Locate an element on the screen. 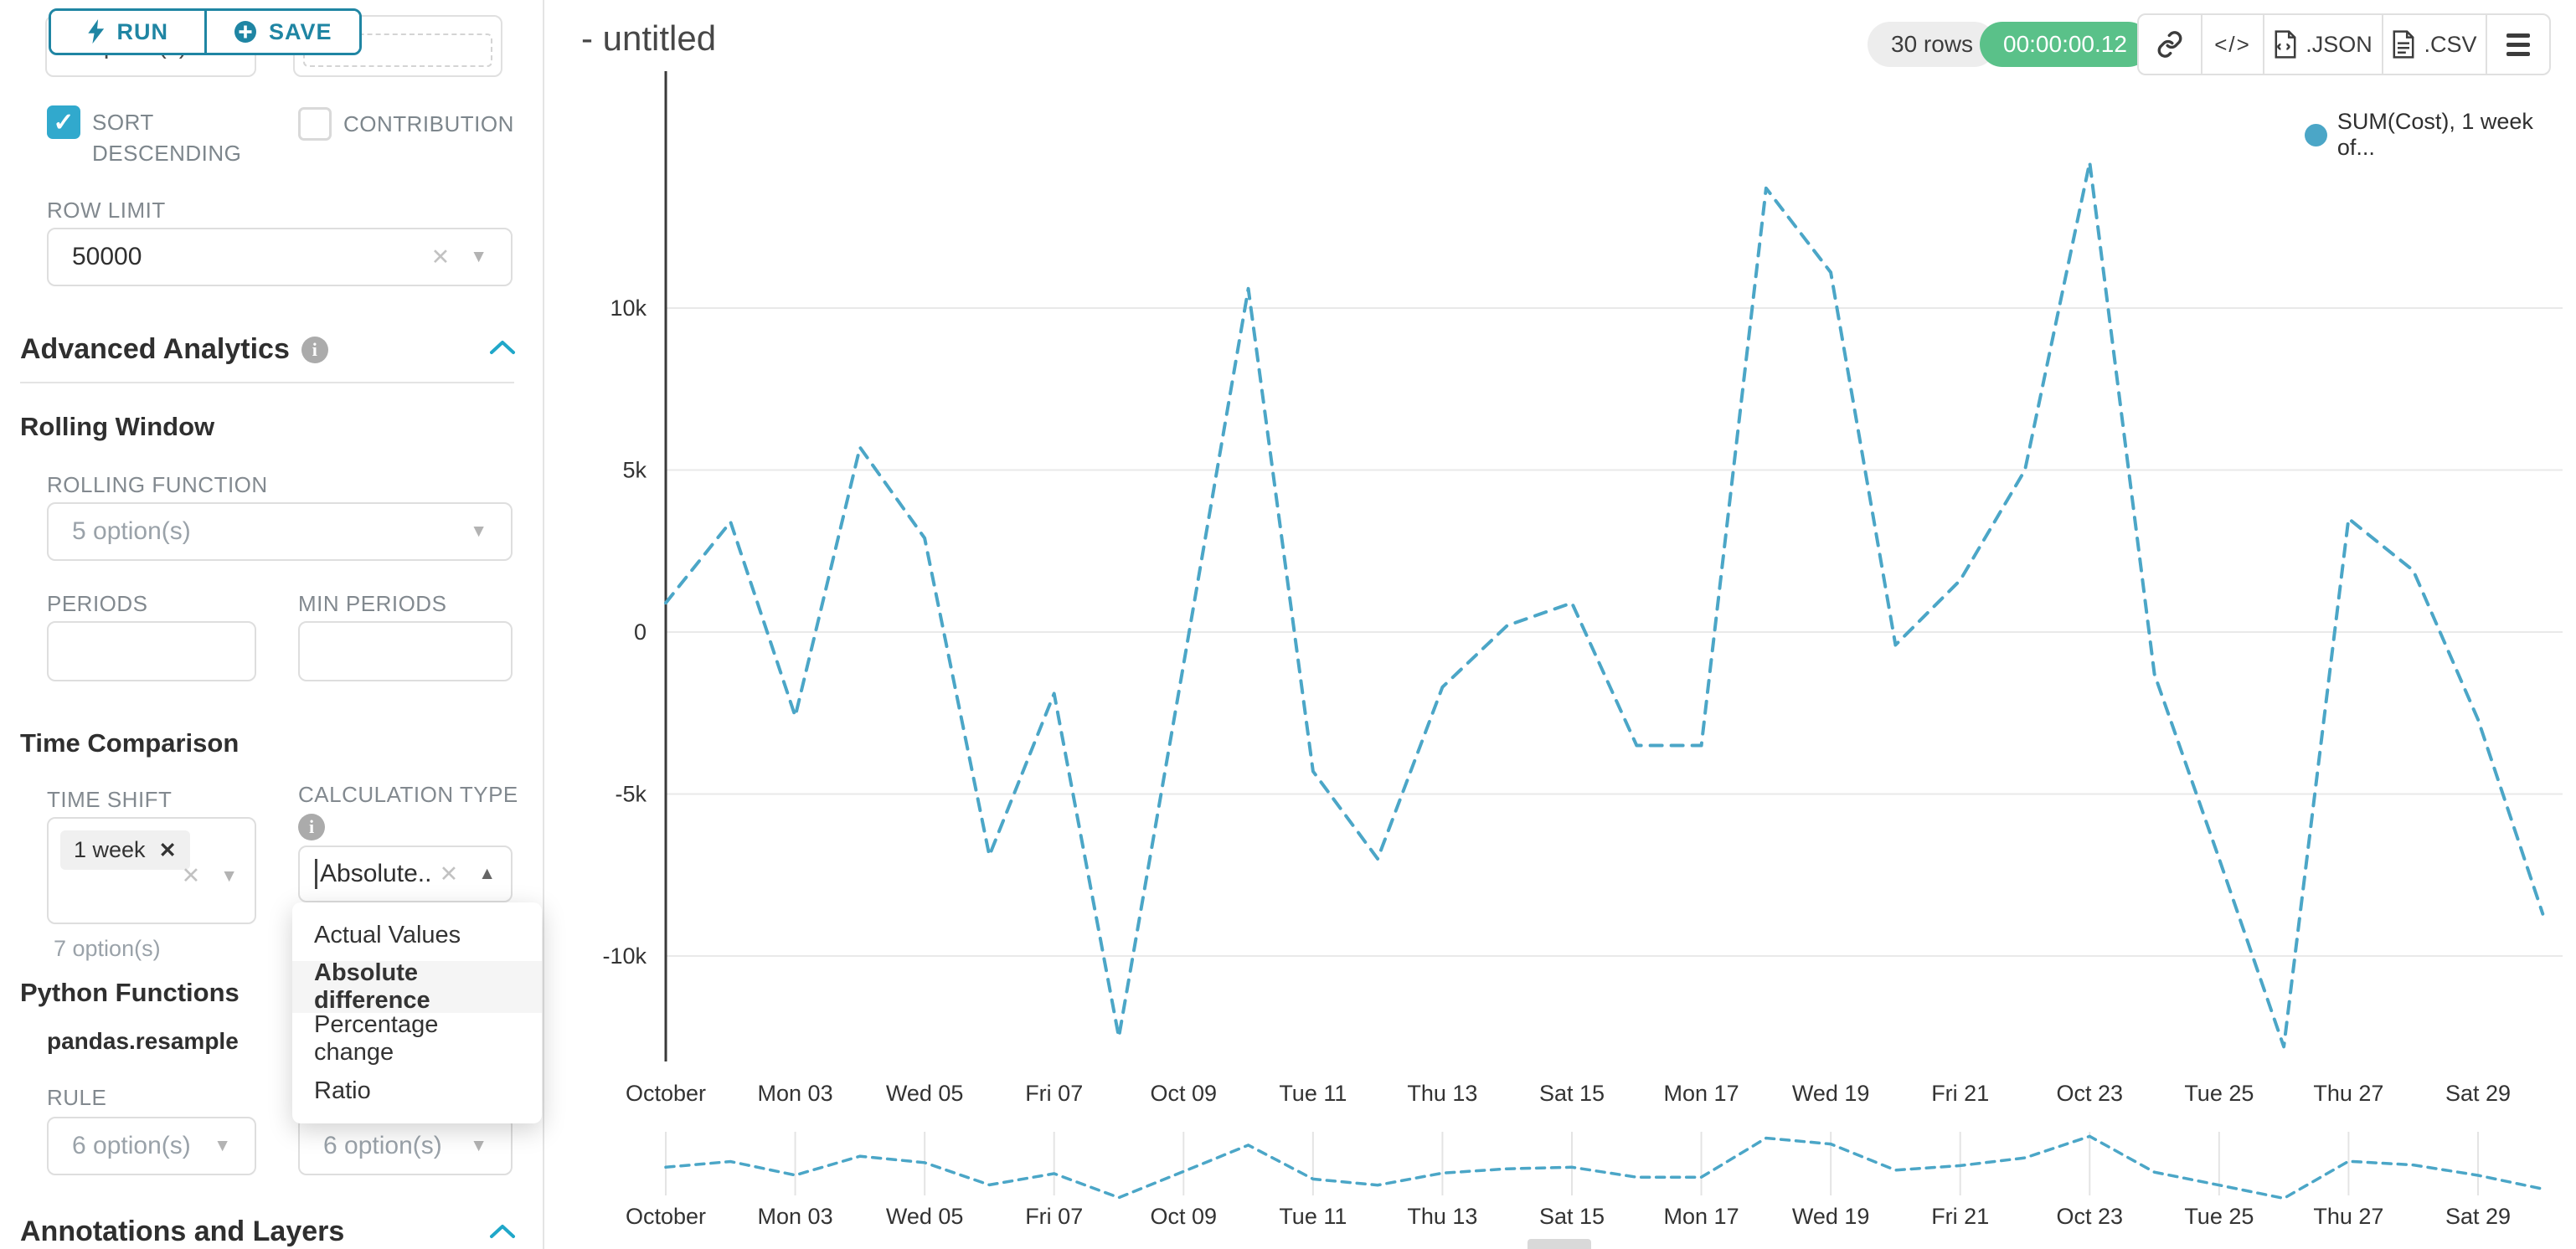  y-axis-labels: 10k 5k 0 -5k -10k is located at coordinates (624, 632).